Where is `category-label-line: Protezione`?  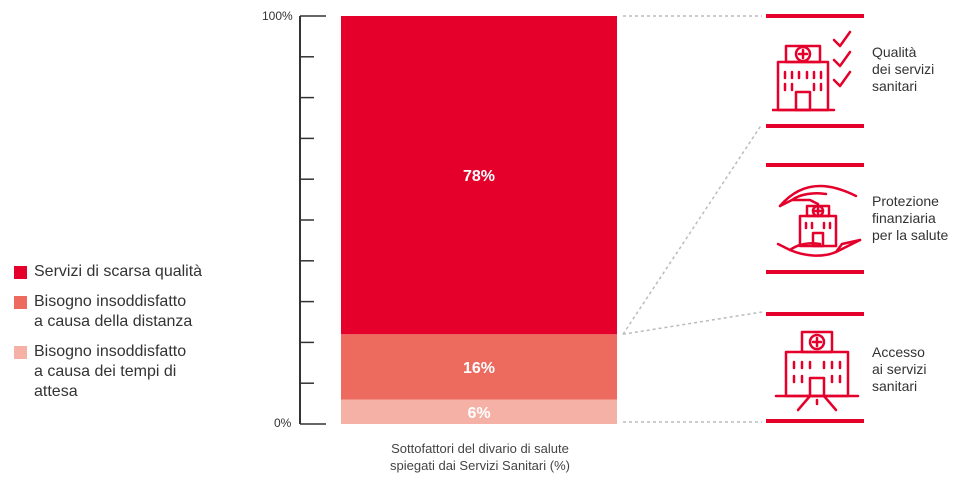
category-label-line: Protezione is located at coordinates (905, 201).